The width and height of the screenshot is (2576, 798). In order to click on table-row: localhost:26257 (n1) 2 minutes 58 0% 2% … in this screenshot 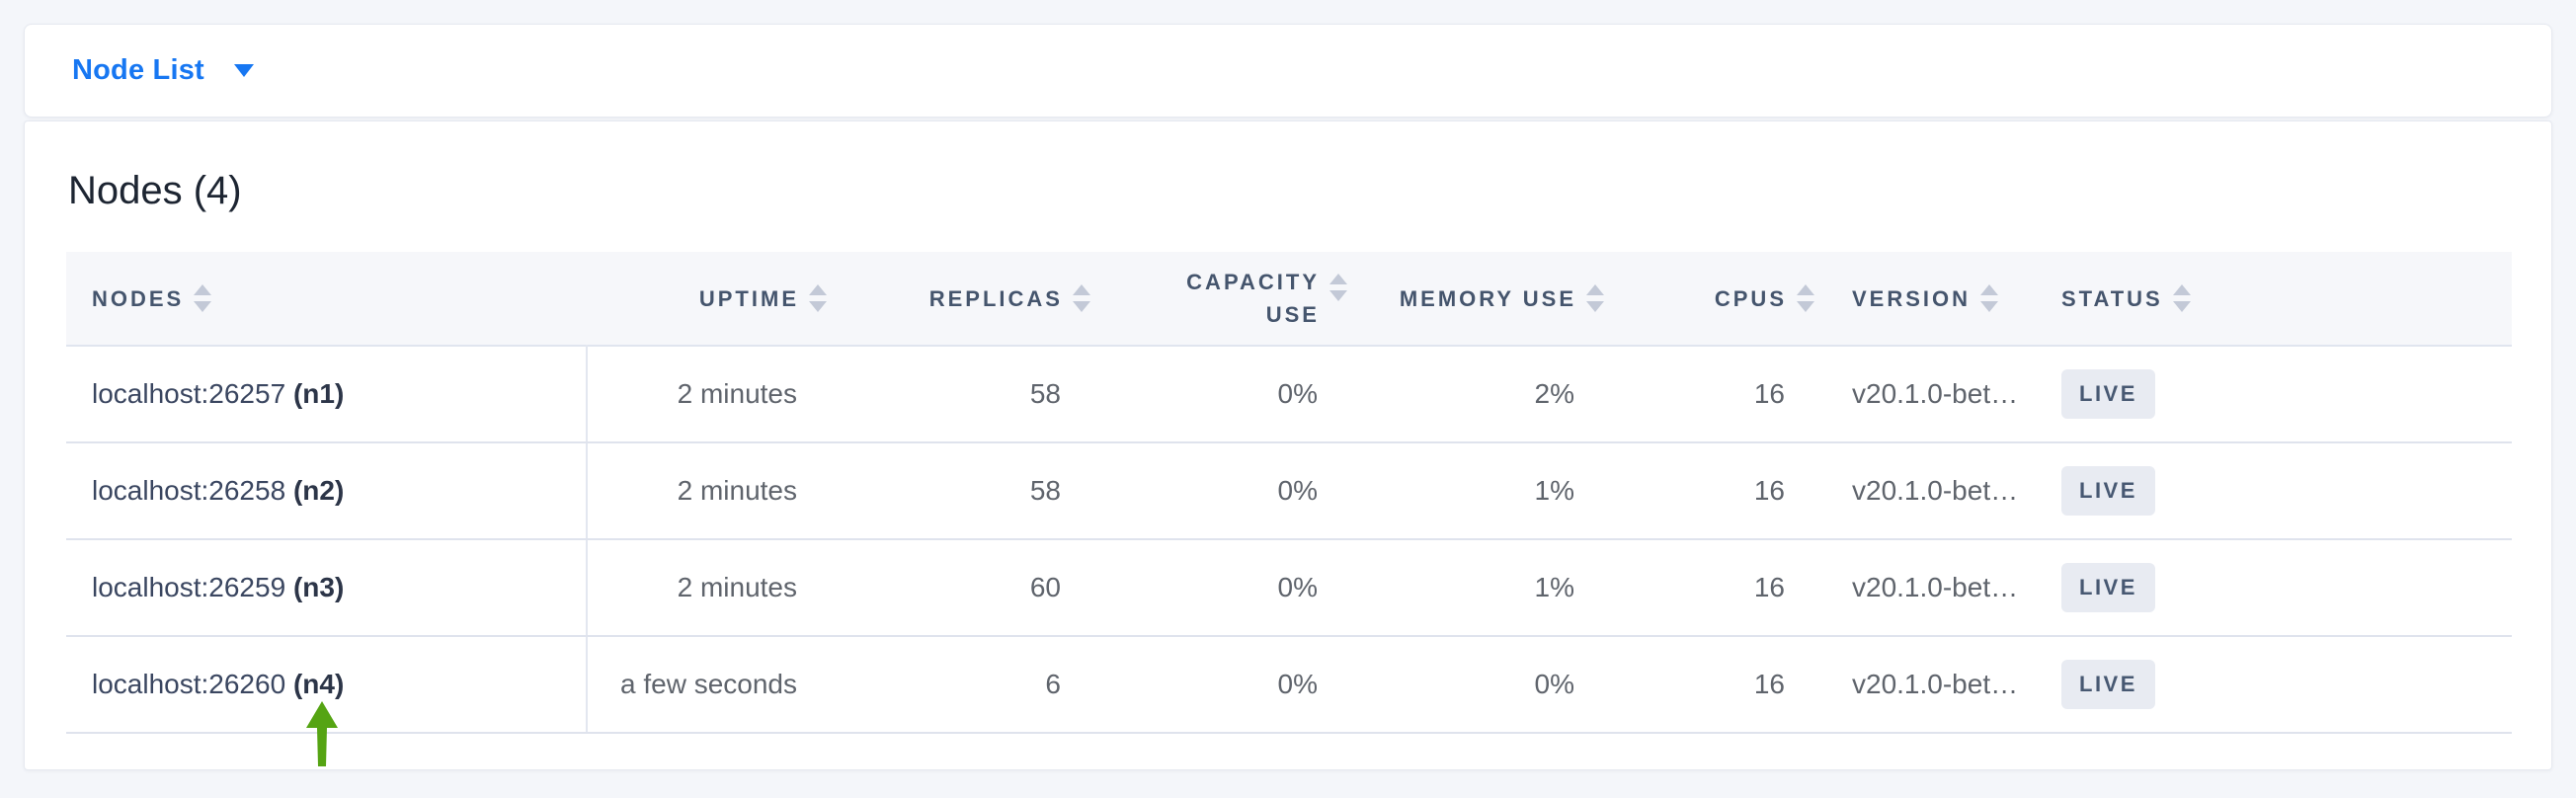, I will do `click(1289, 394)`.